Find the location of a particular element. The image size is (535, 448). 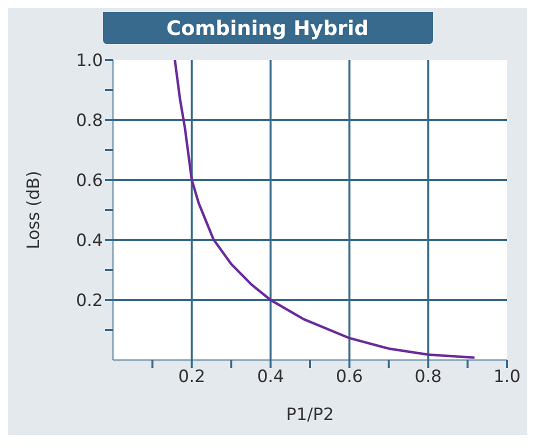

x-tick-label: 0.4 is located at coordinates (270, 377).